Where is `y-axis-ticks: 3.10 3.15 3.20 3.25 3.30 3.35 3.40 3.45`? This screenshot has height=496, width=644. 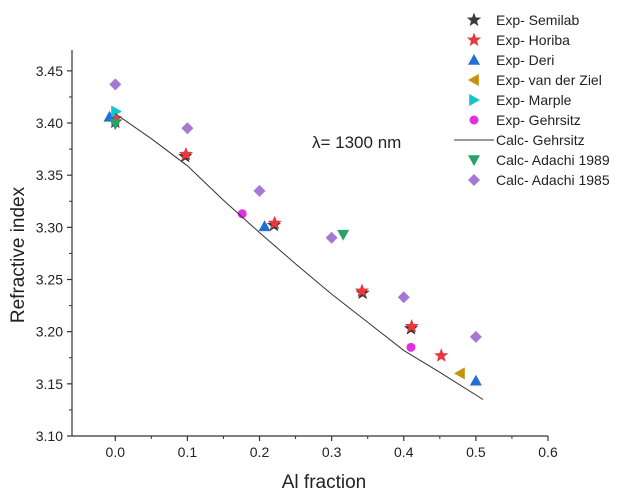
y-axis-ticks: 3.10 3.15 3.20 3.25 3.30 3.35 3.40 3.45 is located at coordinates (54, 253).